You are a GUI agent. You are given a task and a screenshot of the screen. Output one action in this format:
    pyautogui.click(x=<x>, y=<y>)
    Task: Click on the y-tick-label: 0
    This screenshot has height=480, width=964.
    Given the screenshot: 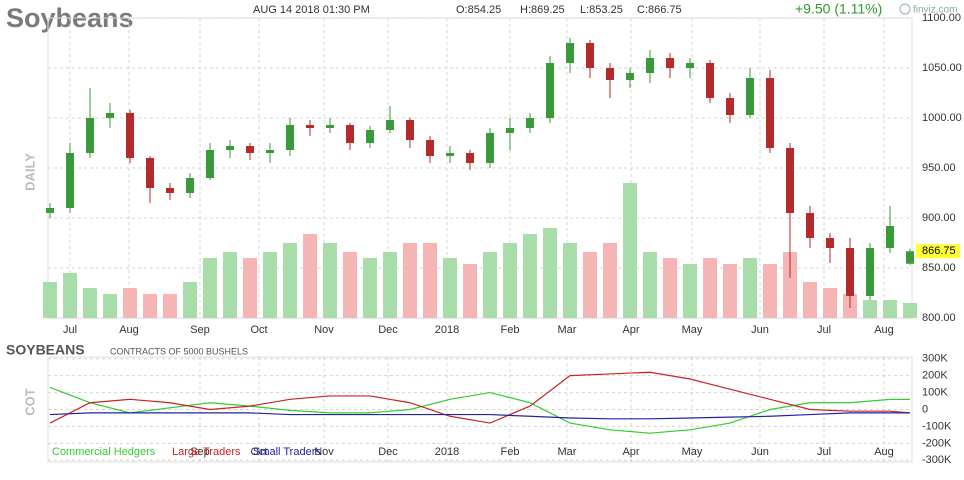 What is the action you would take?
    pyautogui.click(x=925, y=409)
    